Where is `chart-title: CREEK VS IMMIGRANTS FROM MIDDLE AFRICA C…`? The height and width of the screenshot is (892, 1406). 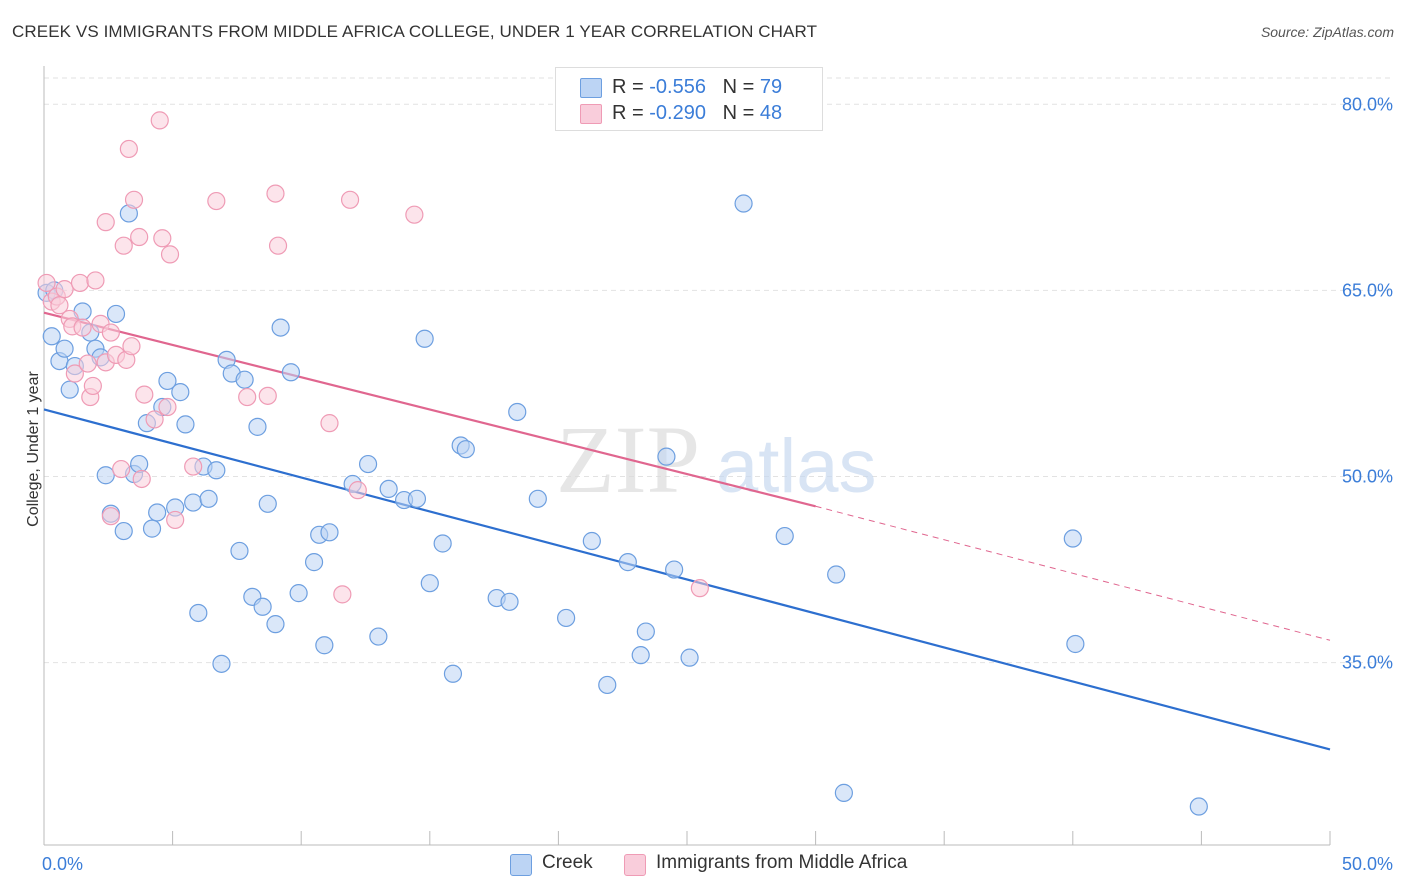 chart-title: CREEK VS IMMIGRANTS FROM MIDDLE AFRICA C… is located at coordinates (415, 31).